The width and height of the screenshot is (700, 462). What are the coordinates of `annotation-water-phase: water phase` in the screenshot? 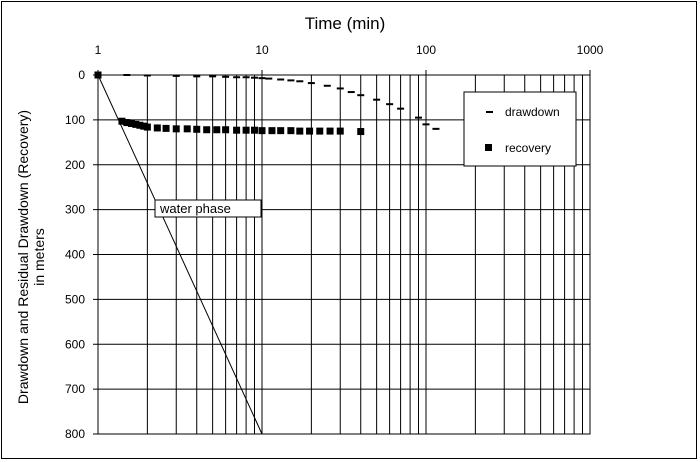 It's located at (208, 208).